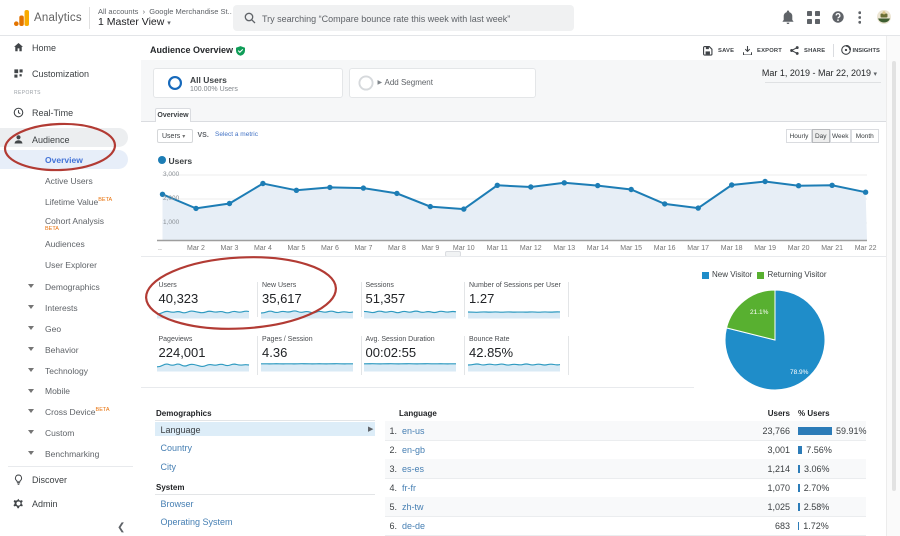  I want to click on svg-text: 21.1%, so click(759, 312).